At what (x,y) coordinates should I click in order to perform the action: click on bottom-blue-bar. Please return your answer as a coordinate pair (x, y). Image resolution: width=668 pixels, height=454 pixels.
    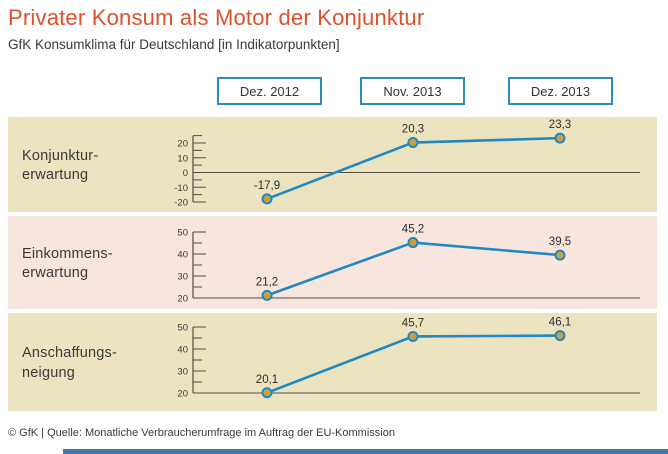
    Looking at the image, I should click on (365, 451).